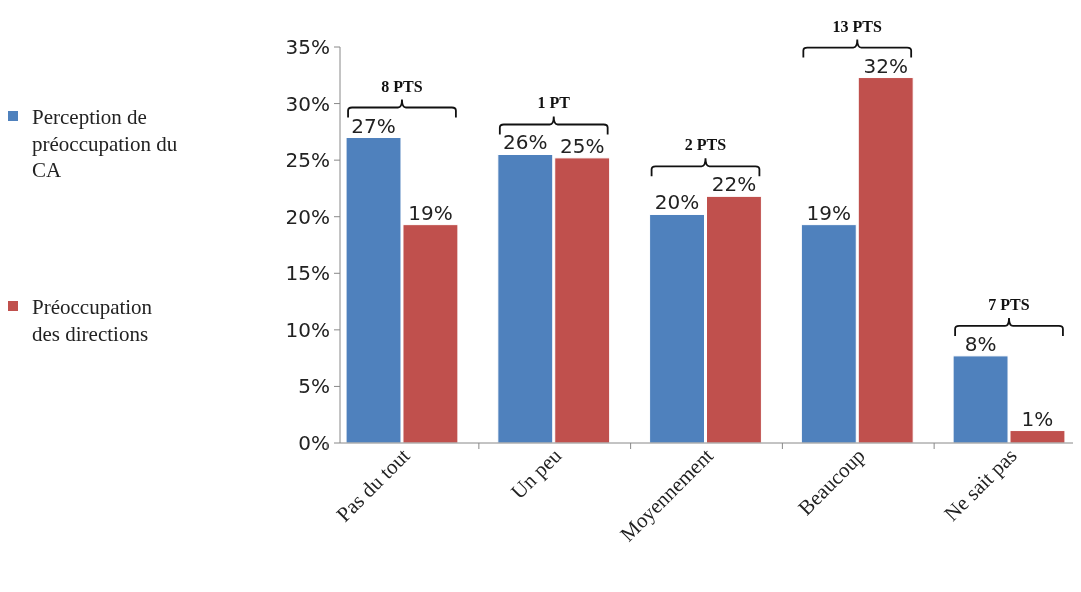  What do you see at coordinates (402, 86) in the screenshot?
I see `annotation: 8 PTS` at bounding box center [402, 86].